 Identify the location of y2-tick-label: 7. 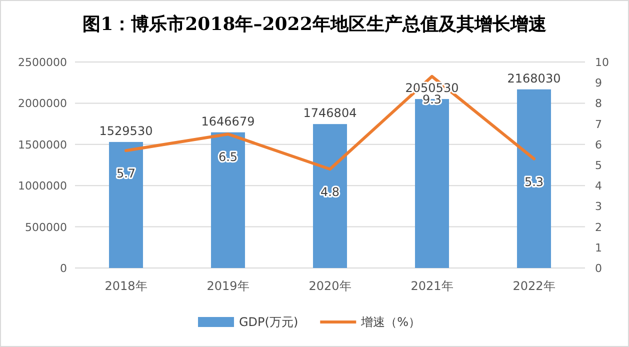
(598, 124).